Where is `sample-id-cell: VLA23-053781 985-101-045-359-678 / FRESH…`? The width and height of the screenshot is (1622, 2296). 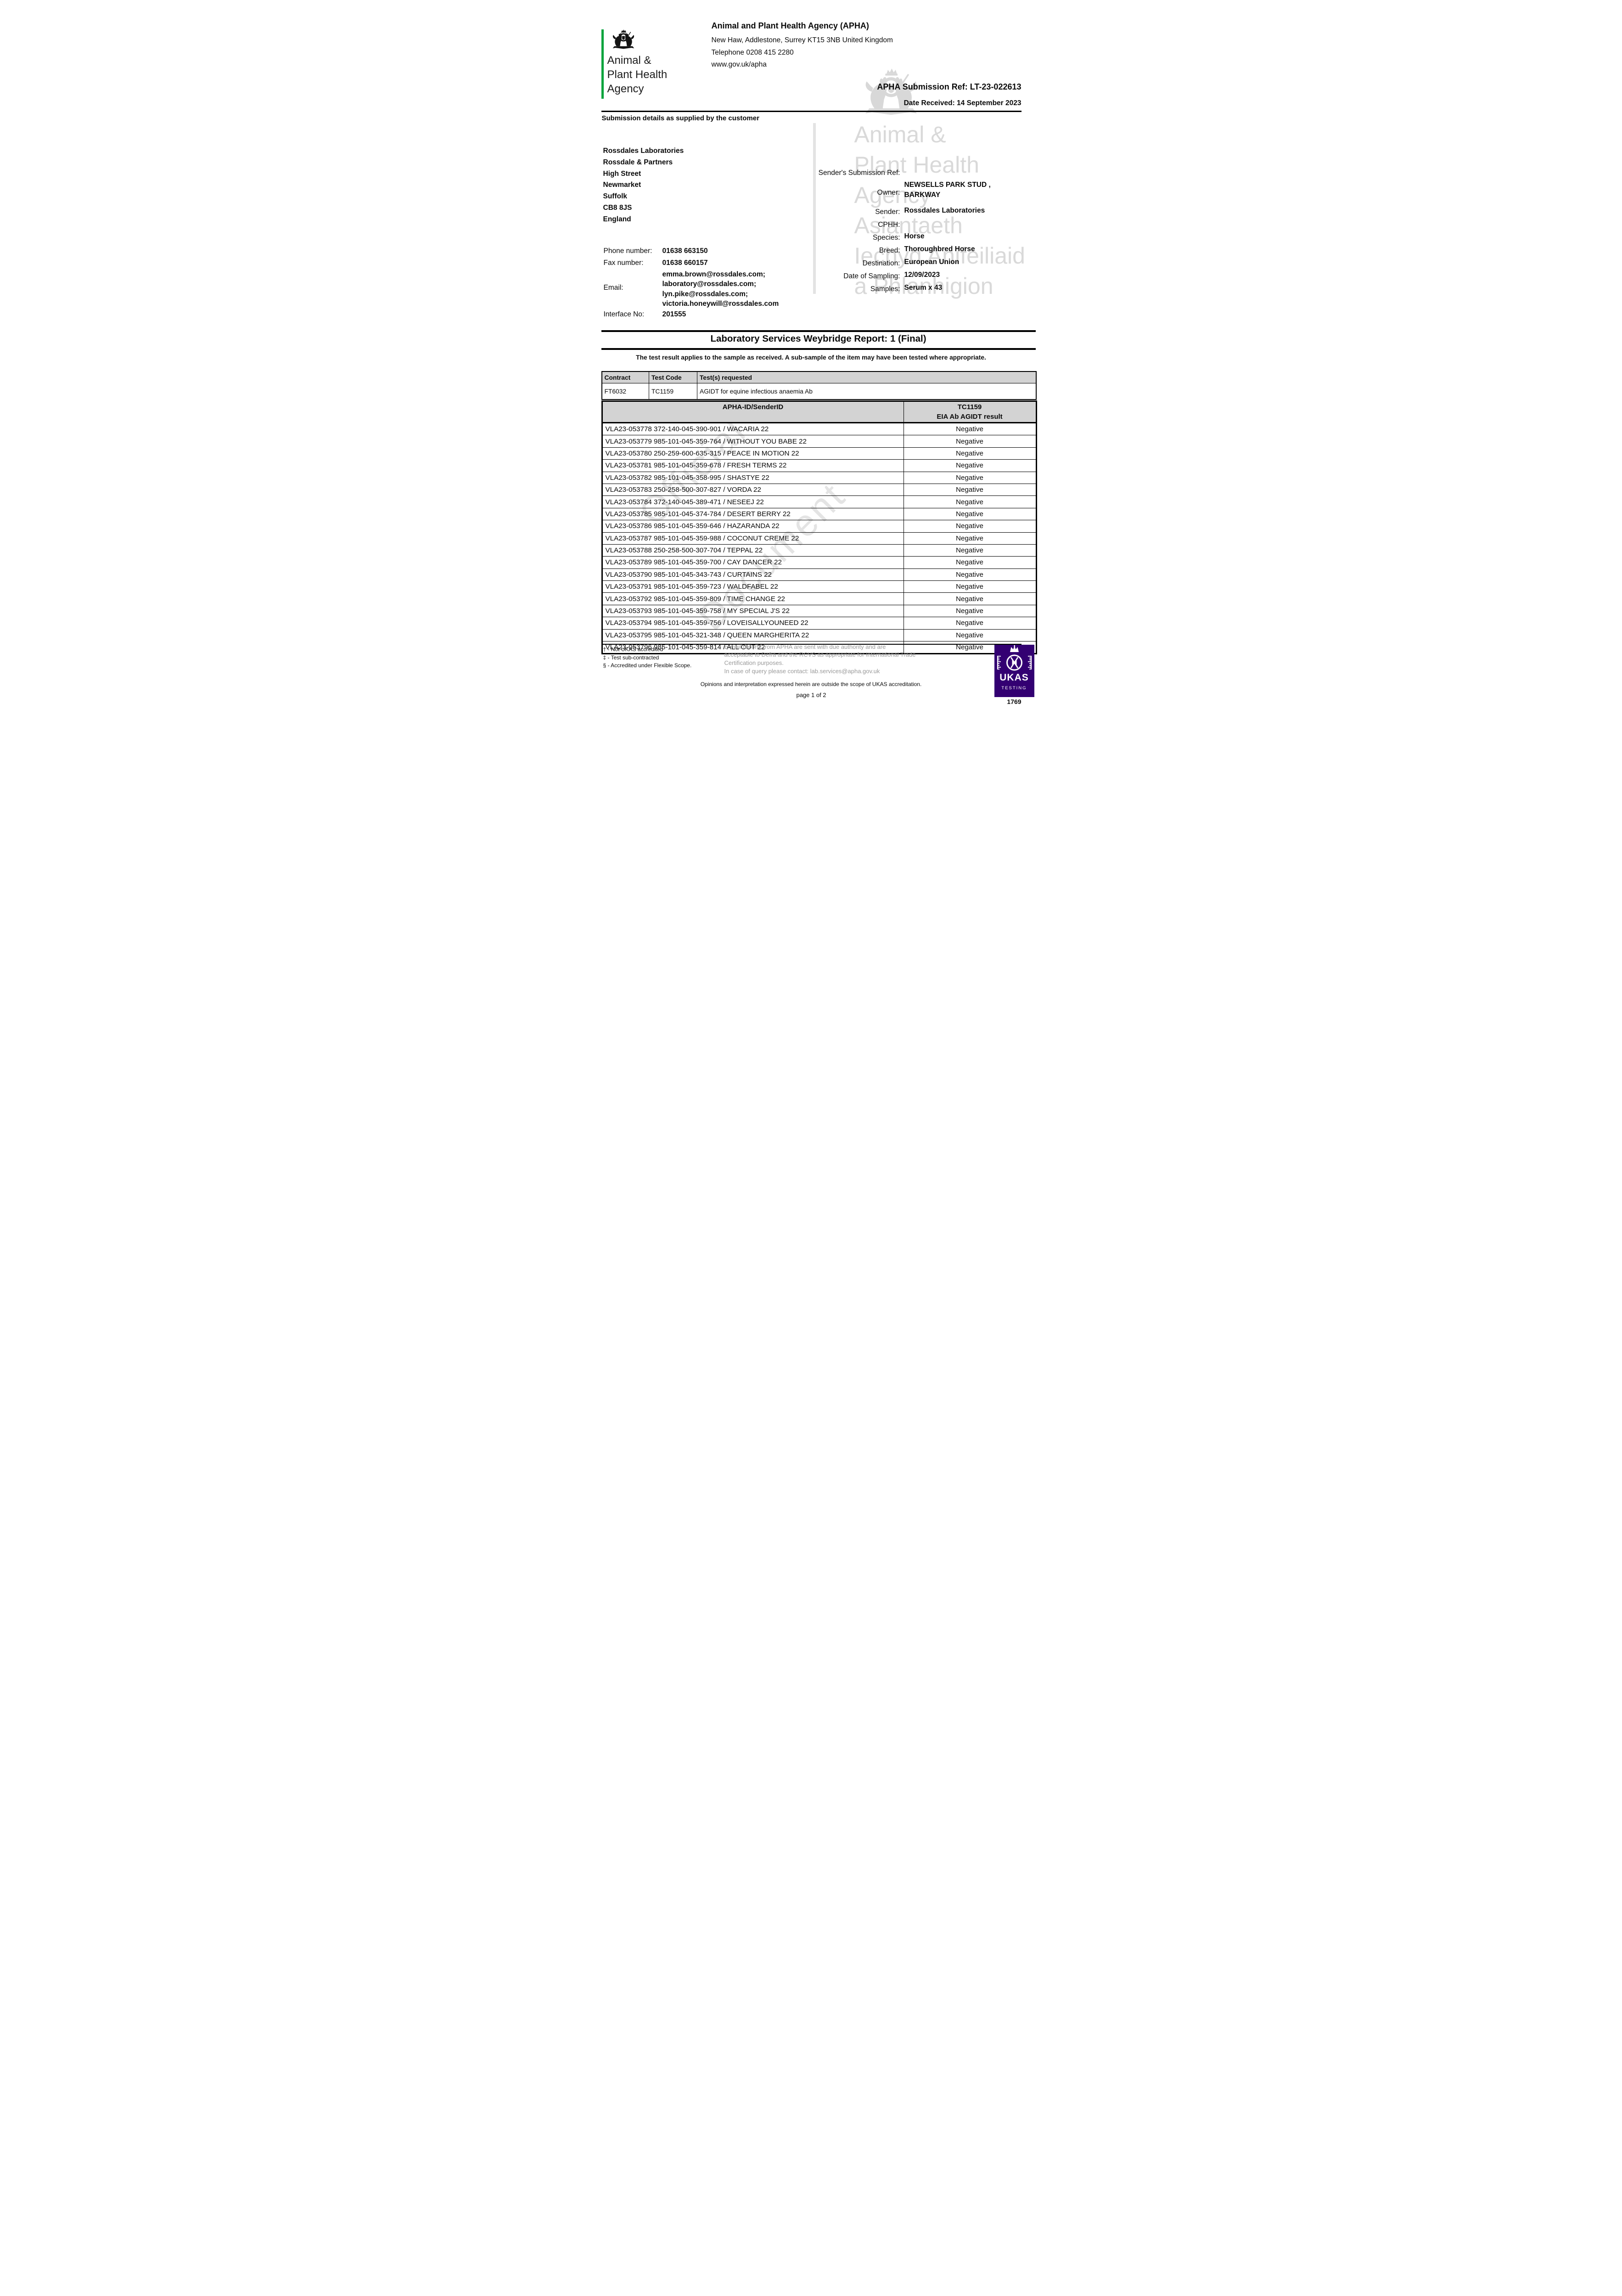 sample-id-cell: VLA23-053781 985-101-045-359-678 / FRESH… is located at coordinates (752, 465).